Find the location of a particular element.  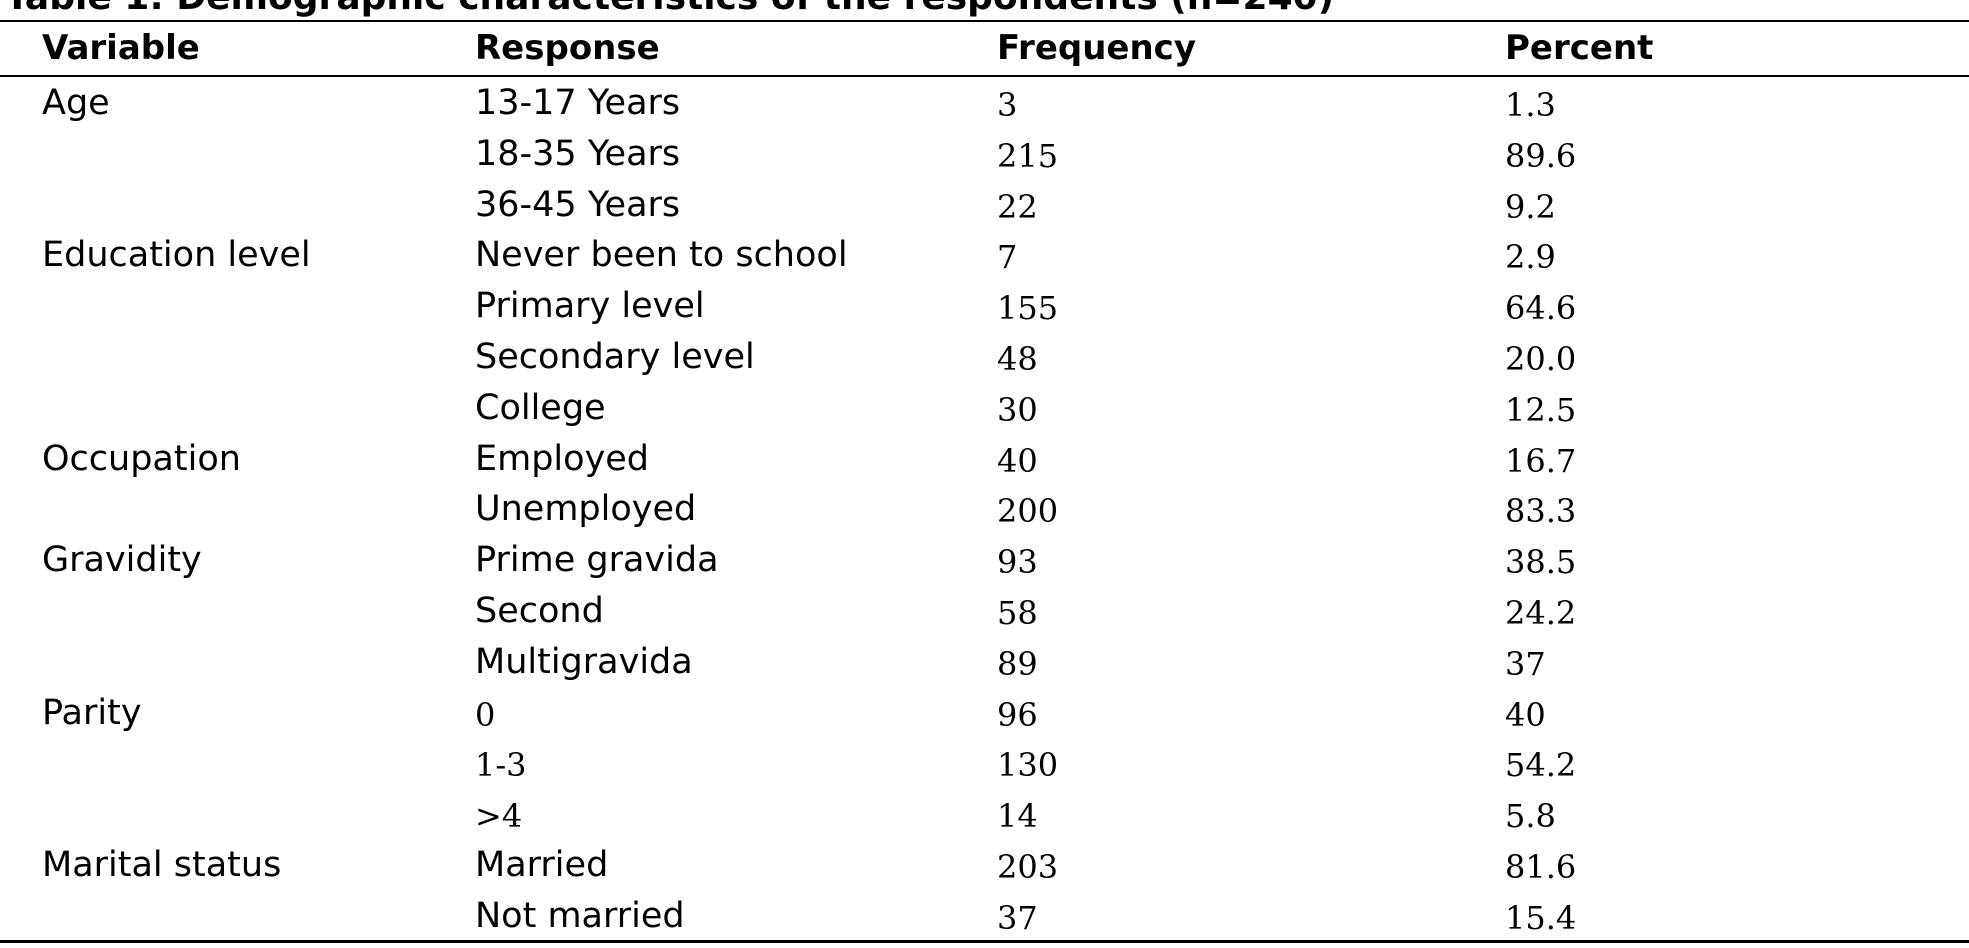

cell-response: 1-3 is located at coordinates (501, 765).